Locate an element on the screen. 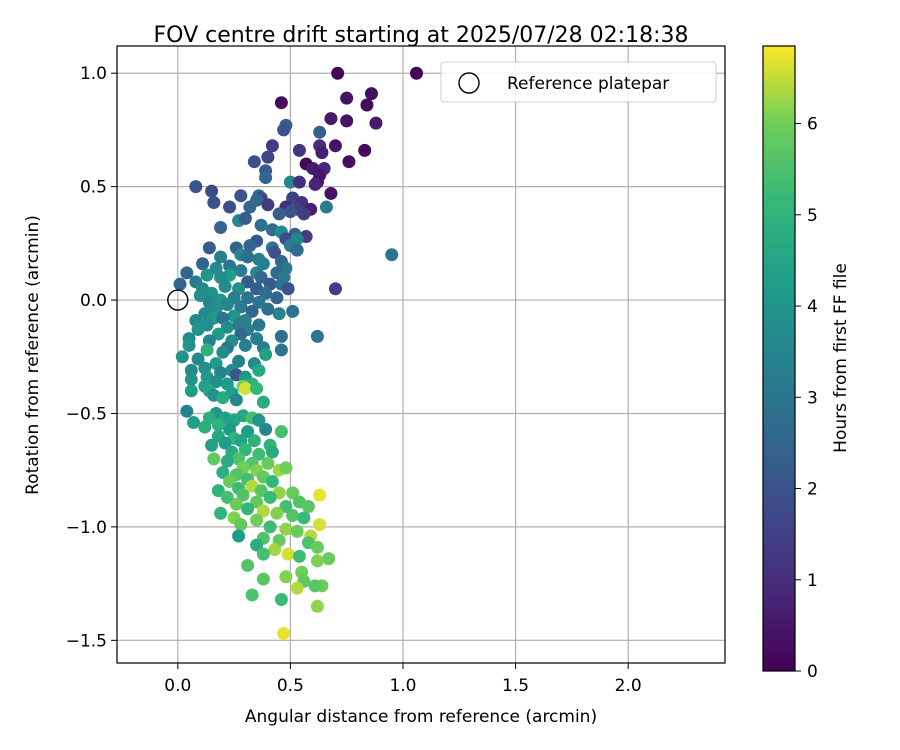 This screenshot has height=750, width=900. x-axis-ticks: 0.0 0.5 1.0 1.5 2.0 is located at coordinates (403, 679).